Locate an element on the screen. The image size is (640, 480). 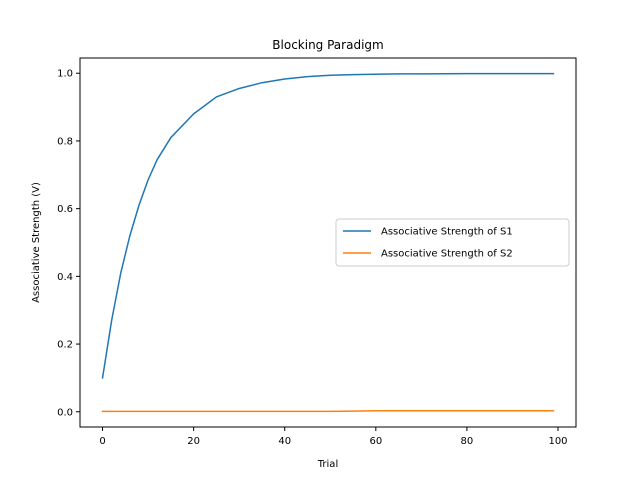
series-line-s2 is located at coordinates (328, 411).